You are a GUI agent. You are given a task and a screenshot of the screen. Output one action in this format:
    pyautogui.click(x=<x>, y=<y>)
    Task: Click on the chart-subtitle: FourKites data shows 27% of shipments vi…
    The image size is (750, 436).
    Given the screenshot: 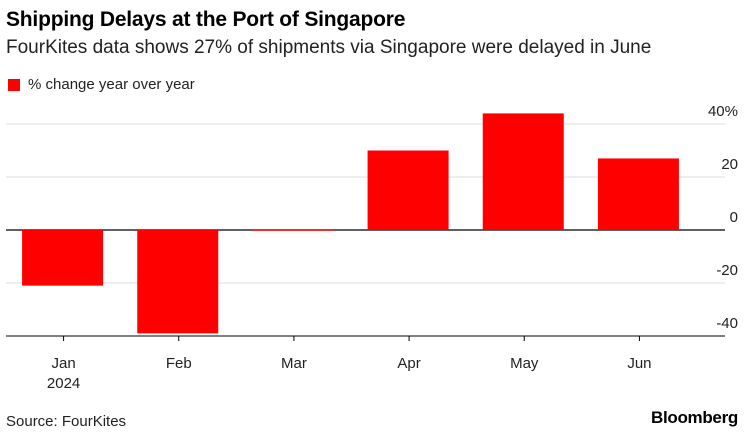 What is the action you would take?
    pyautogui.click(x=329, y=47)
    